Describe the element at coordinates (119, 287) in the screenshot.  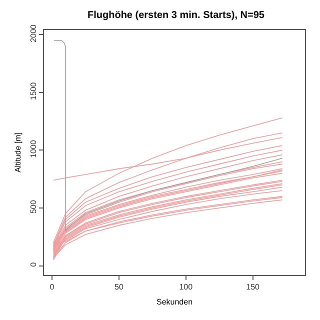
I see `x-tick-label: 50` at that location.